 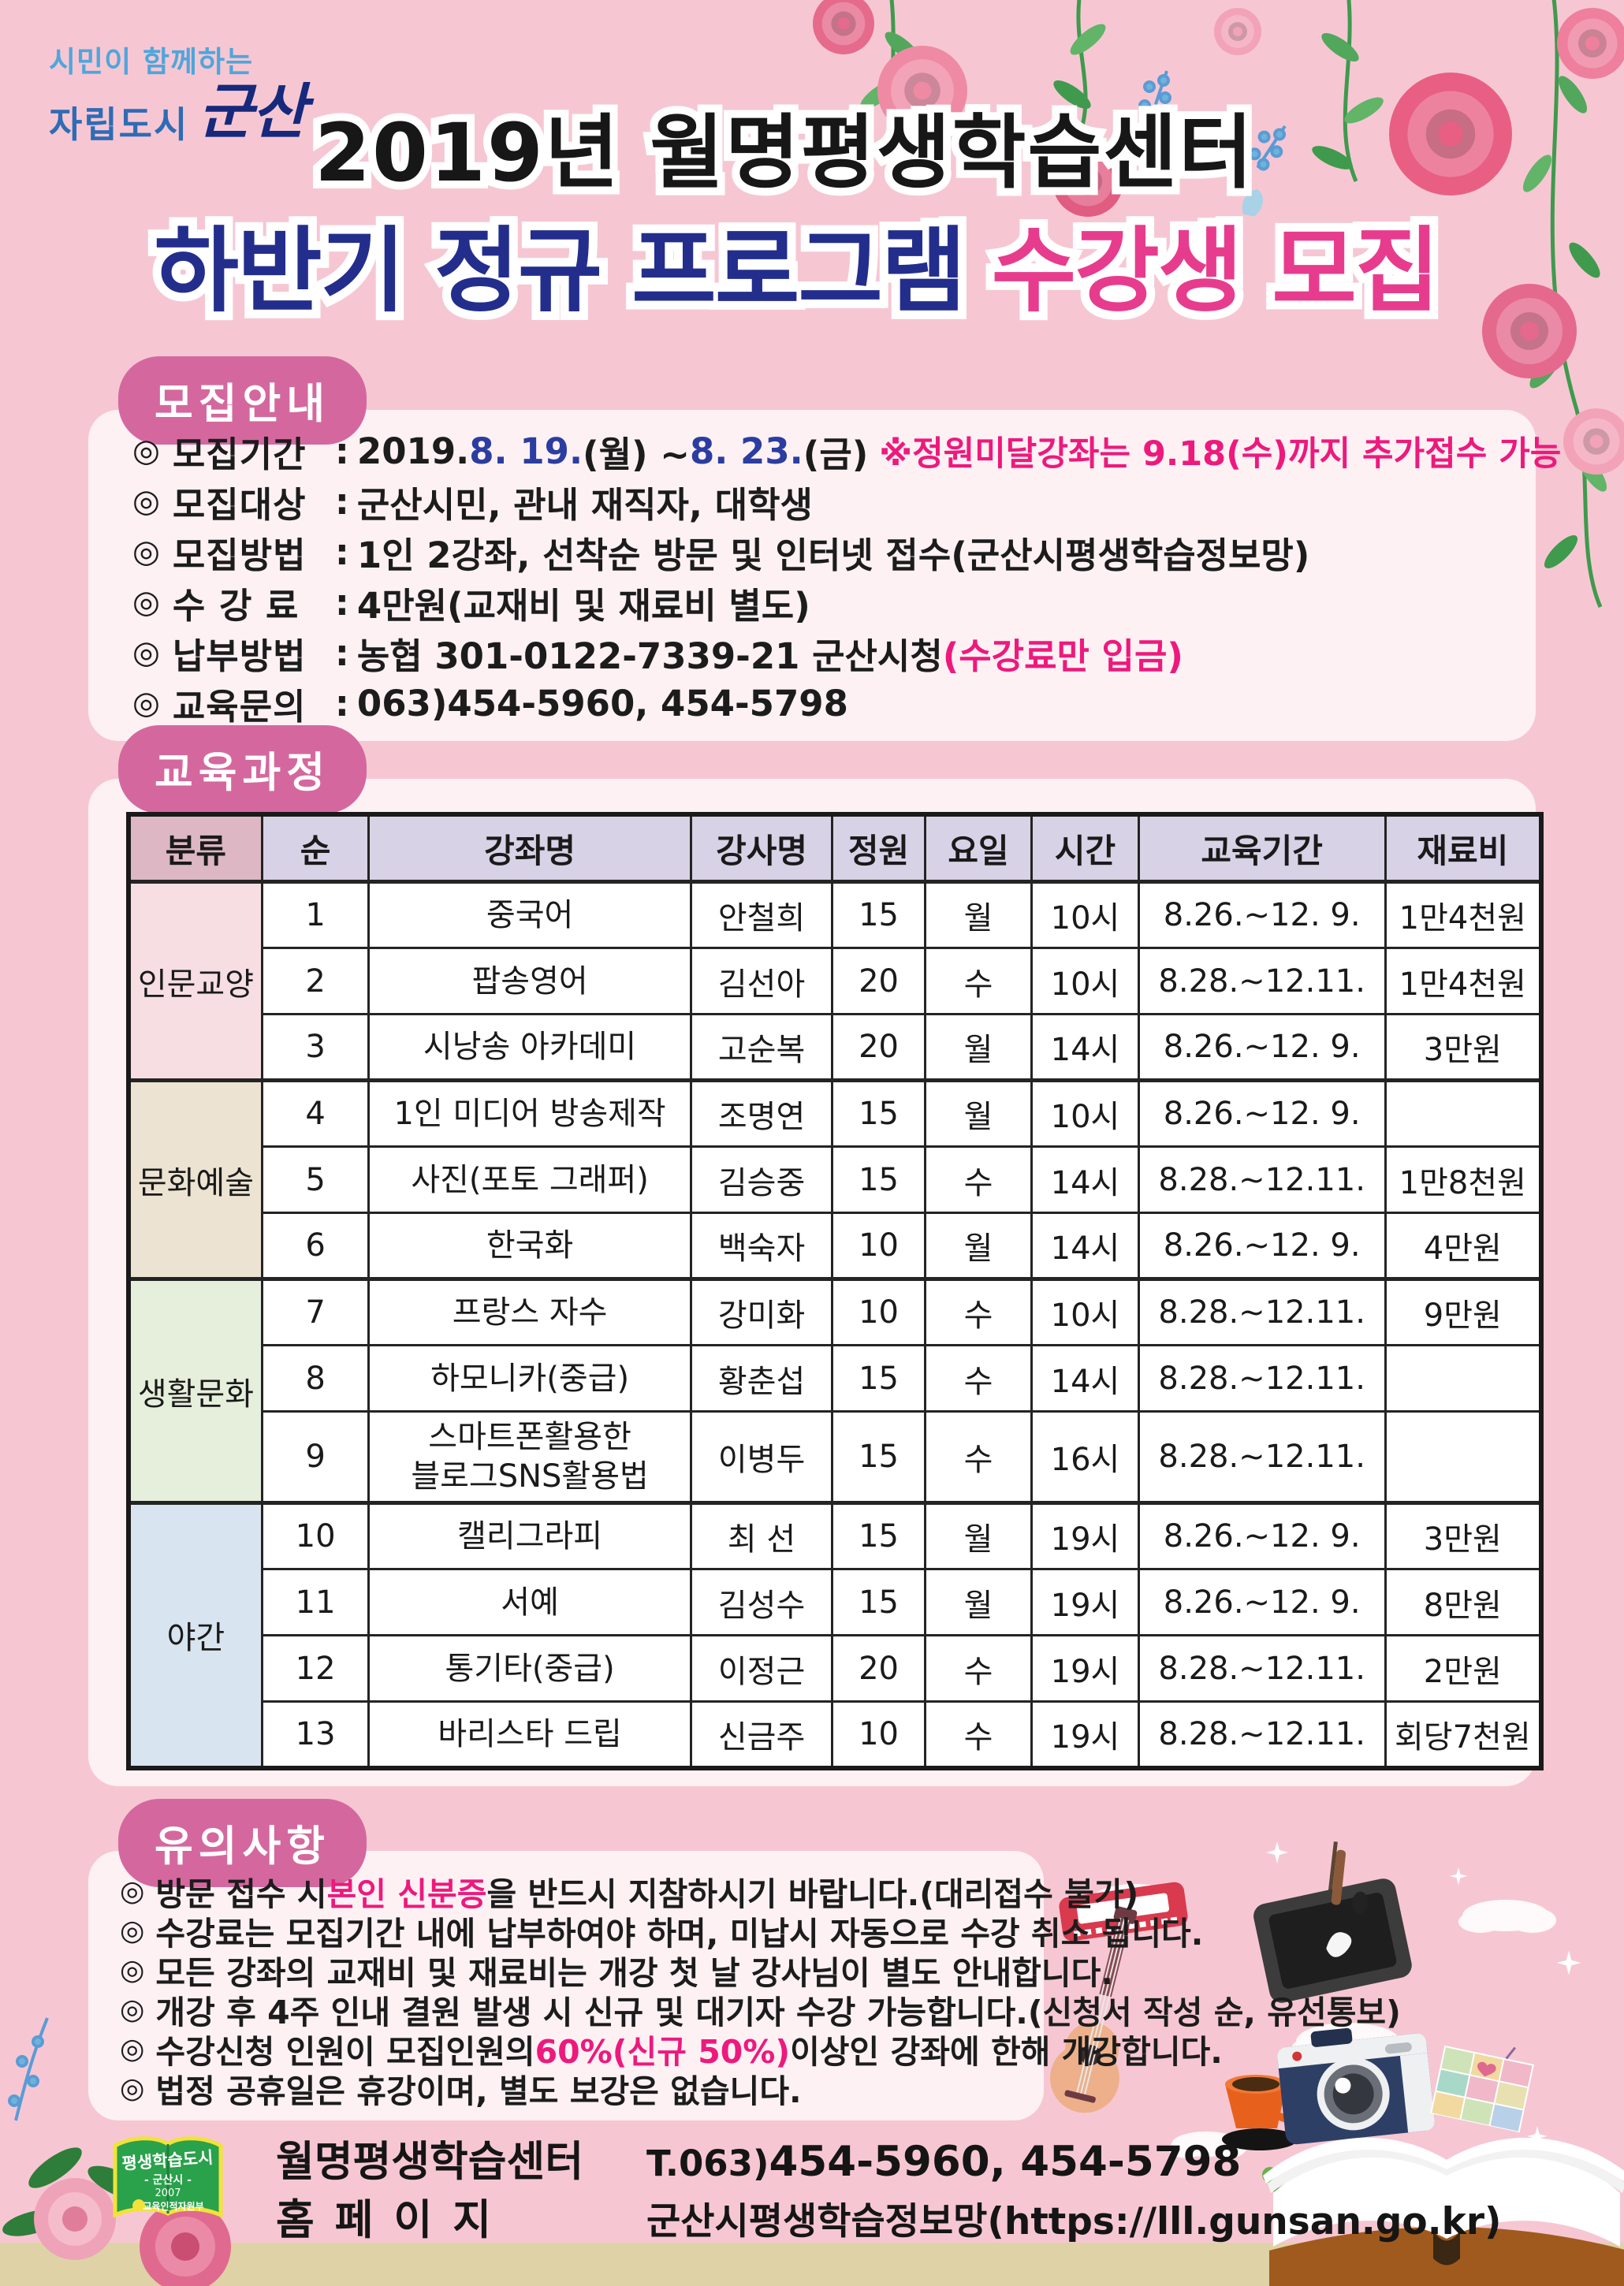 What do you see at coordinates (1482, 2089) in the screenshot?
I see `patchwork-icon` at bounding box center [1482, 2089].